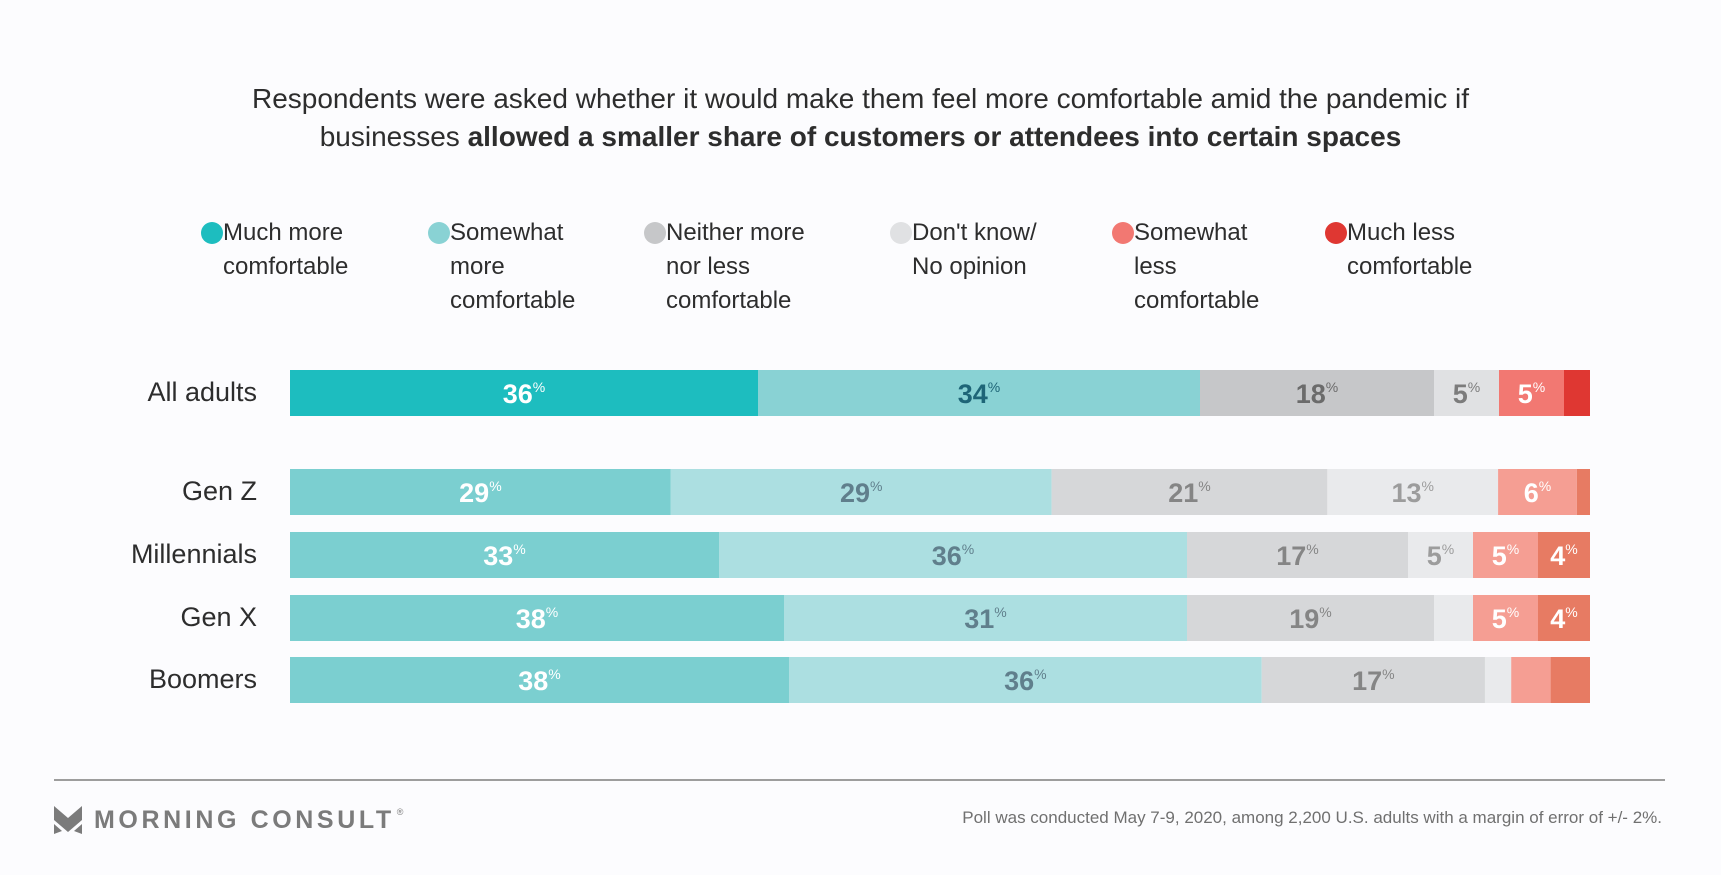 This screenshot has height=875, width=1721. Describe the element at coordinates (513, 266) in the screenshot. I see `legend-label: Somewhat more comfortable` at that location.